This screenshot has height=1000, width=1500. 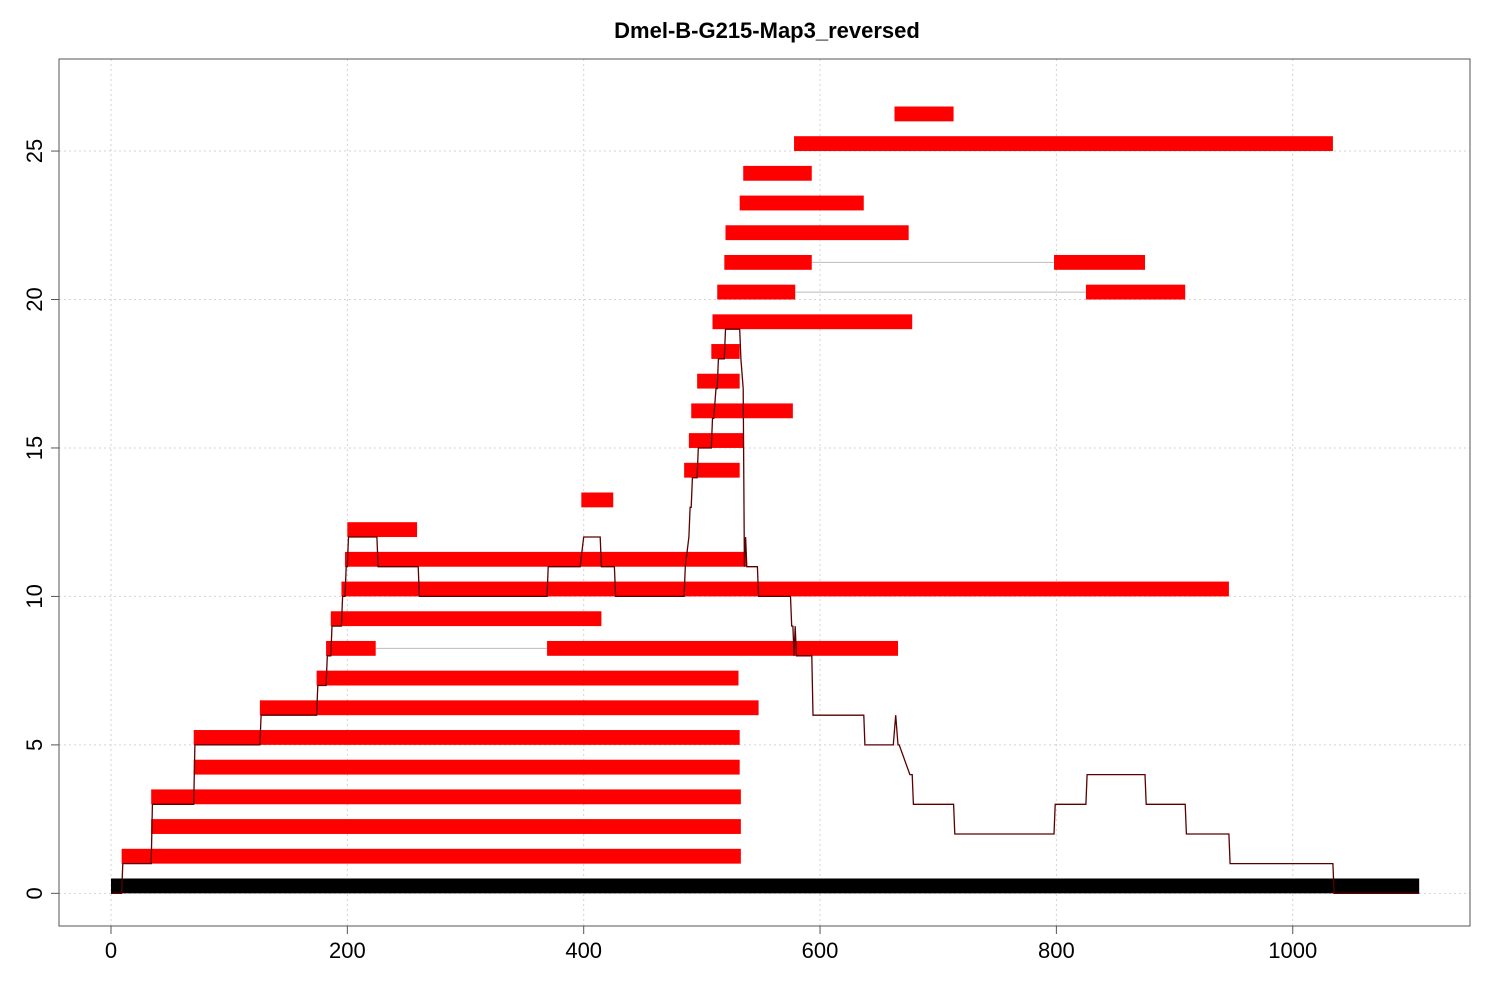 I want to click on x-tick-label: 400, so click(x=583, y=950).